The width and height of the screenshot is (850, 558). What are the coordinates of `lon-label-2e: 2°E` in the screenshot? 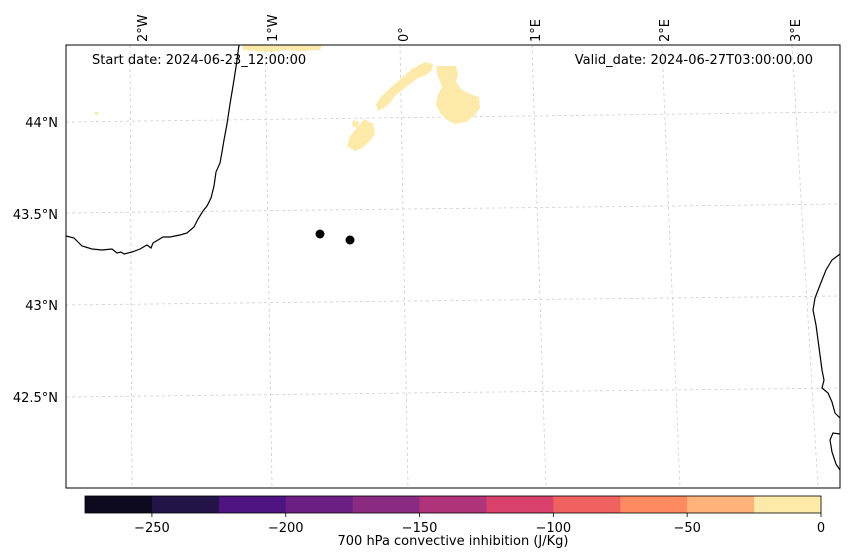 It's located at (665, 30).